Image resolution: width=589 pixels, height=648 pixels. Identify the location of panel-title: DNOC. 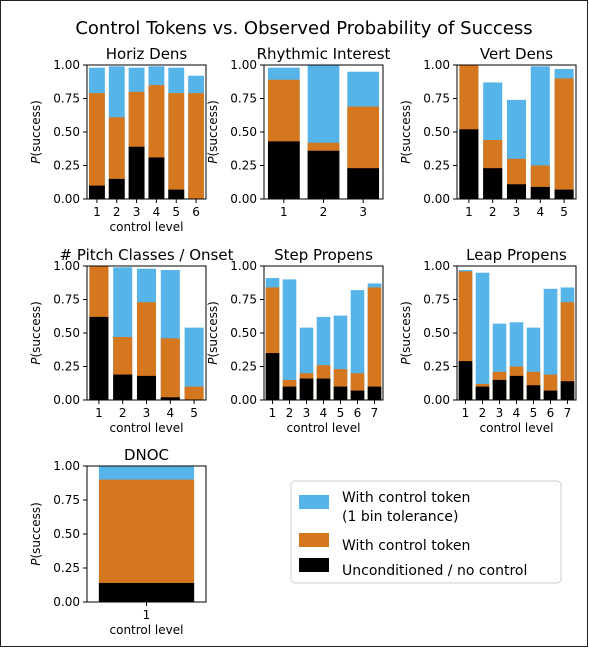
(146, 455).